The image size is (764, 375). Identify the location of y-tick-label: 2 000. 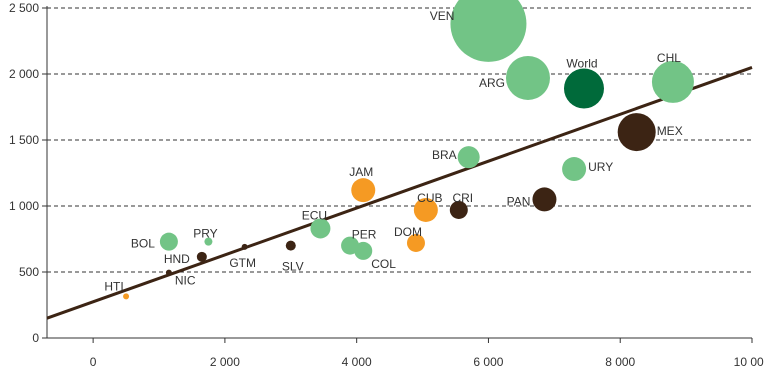
(24, 74).